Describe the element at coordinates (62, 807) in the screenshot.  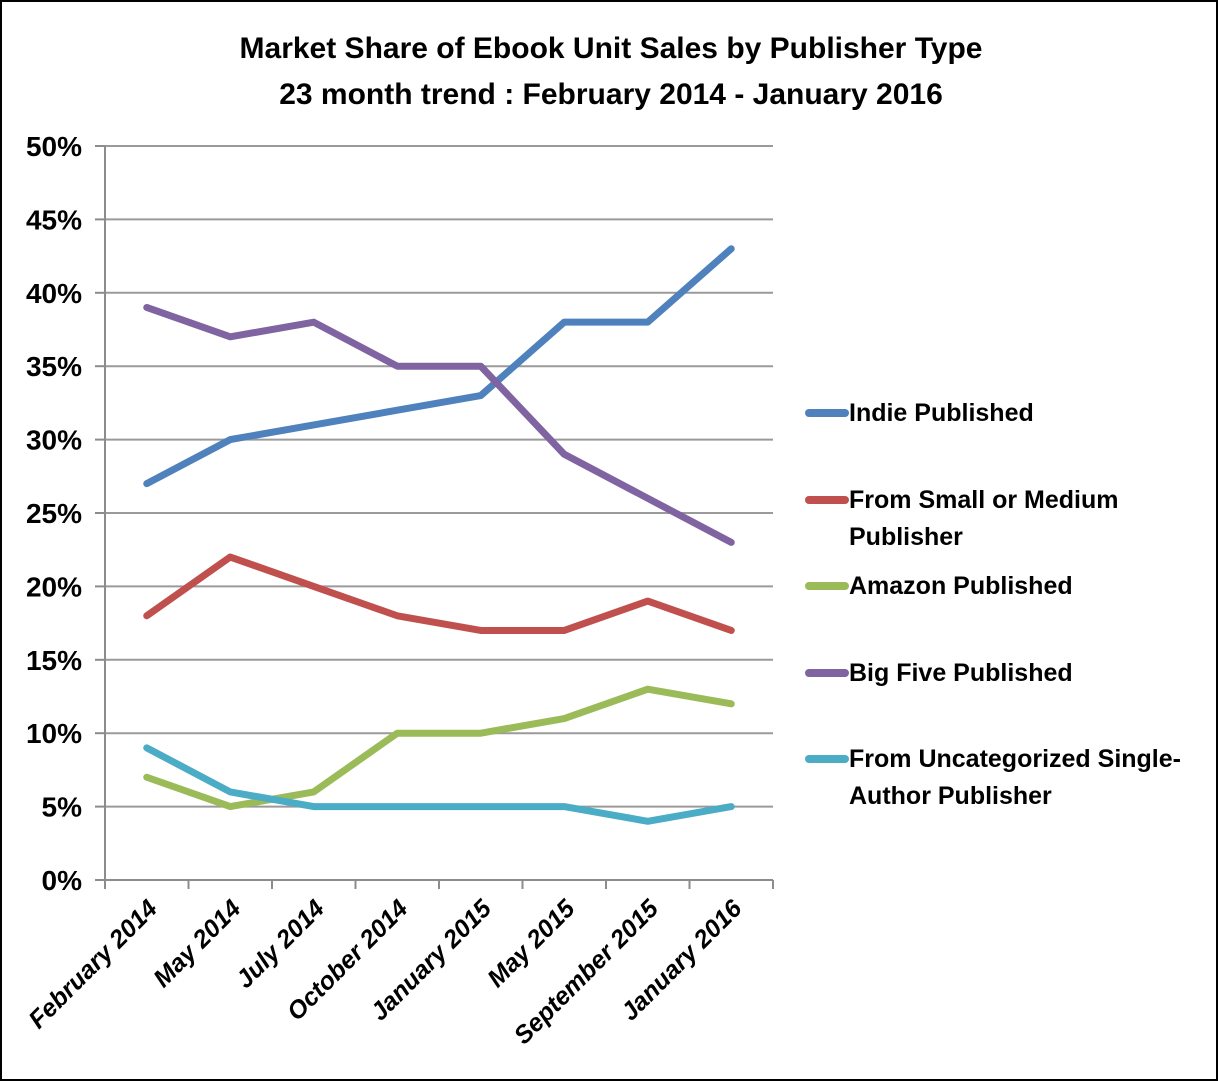
I see `y-axis-tick-label: 5%` at that location.